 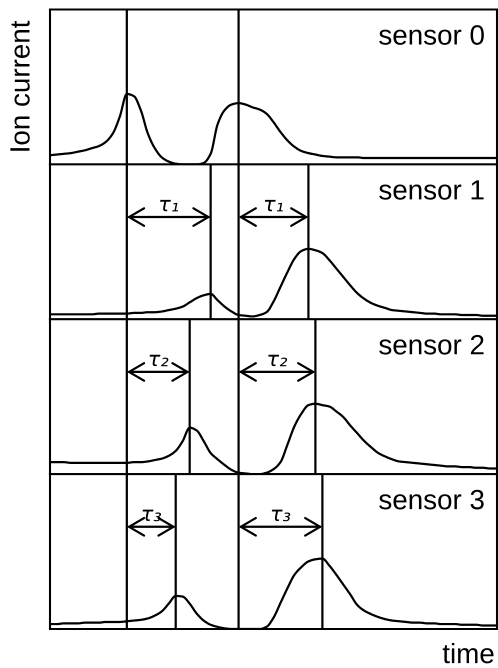 I want to click on chart-title: sensor 2, so click(x=431, y=344).